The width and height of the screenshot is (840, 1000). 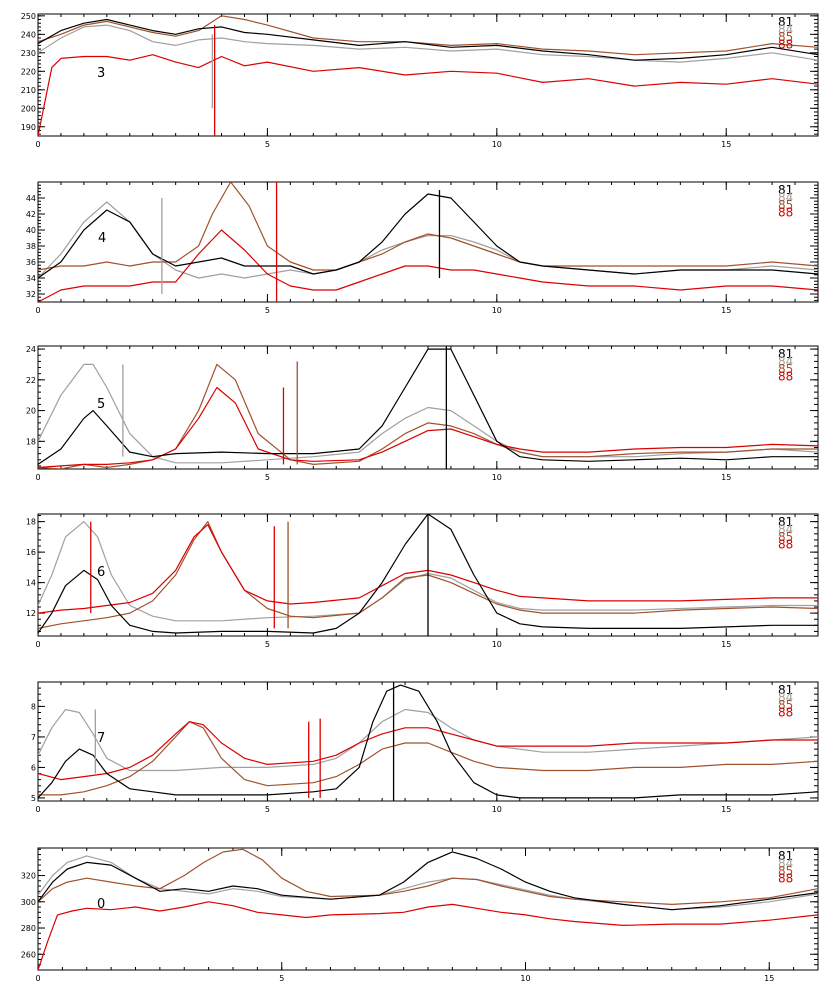 I want to click on y-tick-label: 18, so click(x=31, y=522).